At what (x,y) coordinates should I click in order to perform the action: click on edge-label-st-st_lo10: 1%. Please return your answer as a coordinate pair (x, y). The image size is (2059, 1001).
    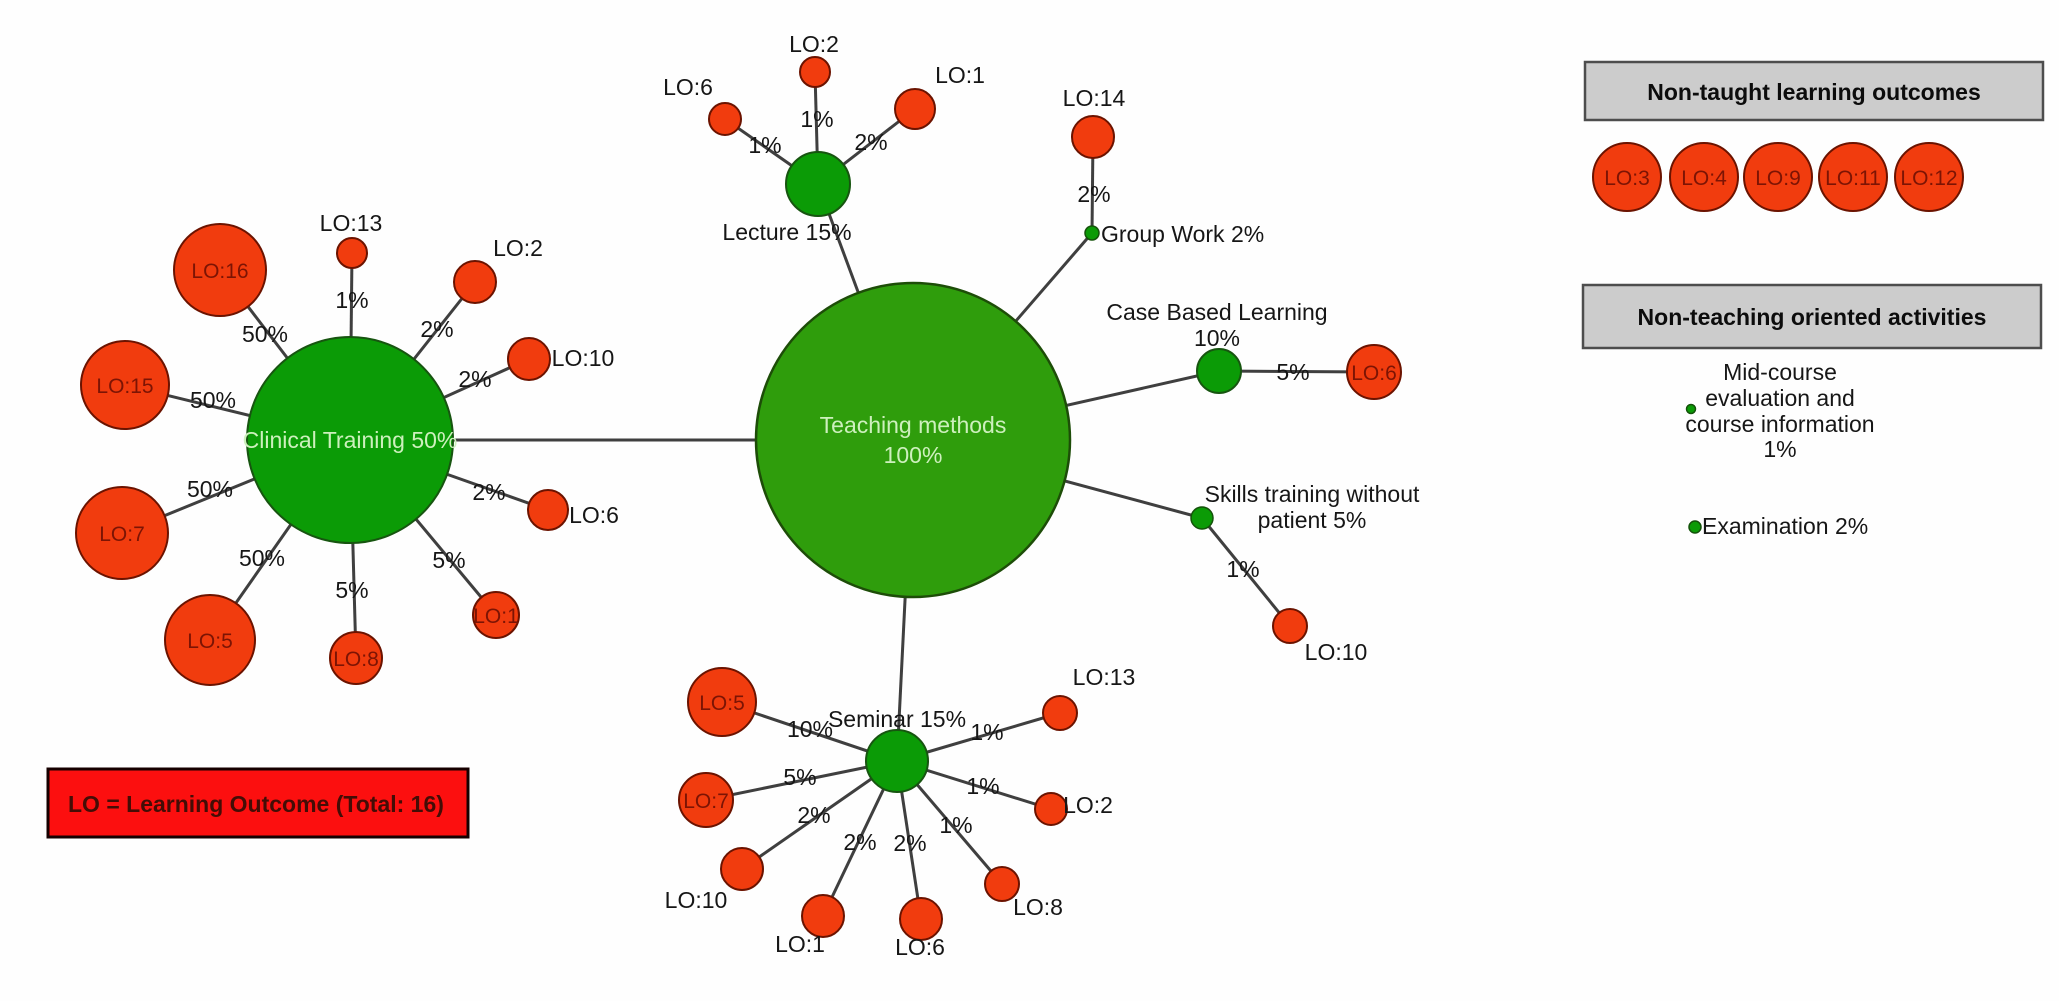
    Looking at the image, I should click on (1242, 569).